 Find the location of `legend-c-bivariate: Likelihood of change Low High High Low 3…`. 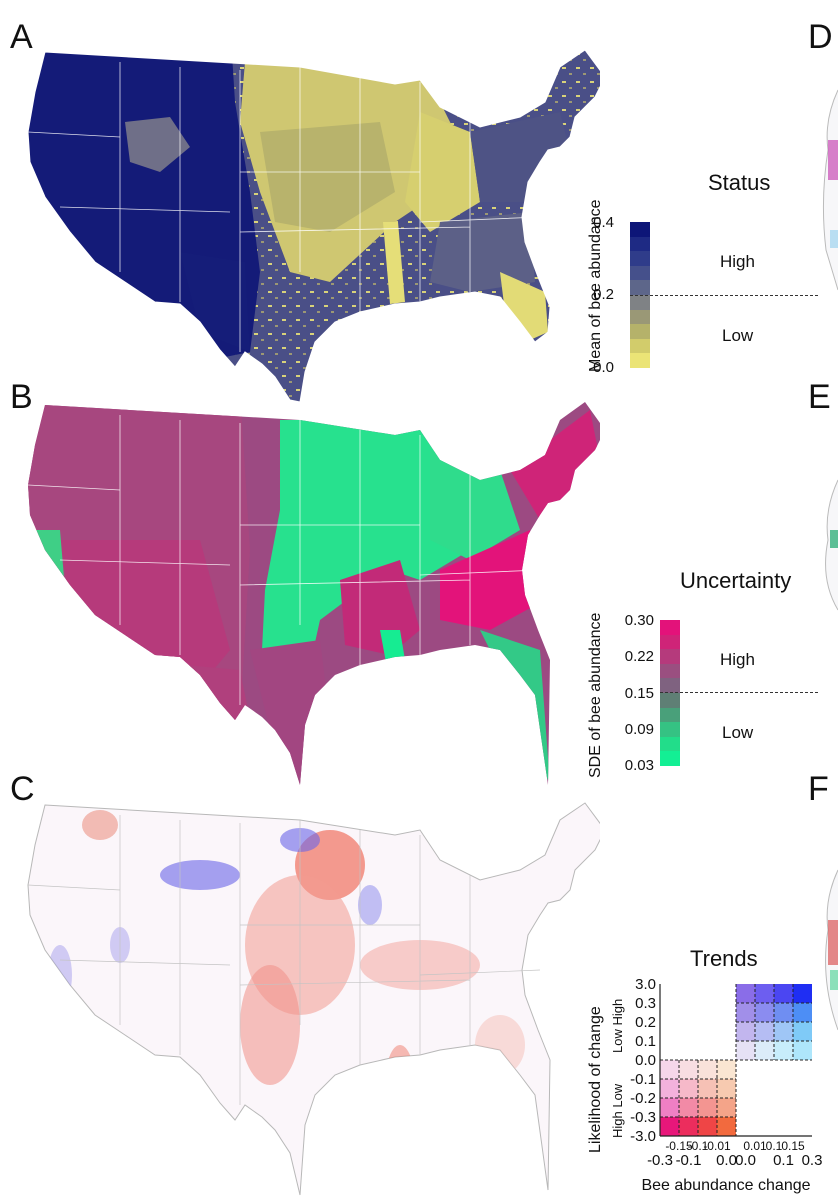

legend-c-bivariate: Likelihood of change Low High High Low 3… is located at coordinates (705, 1086).